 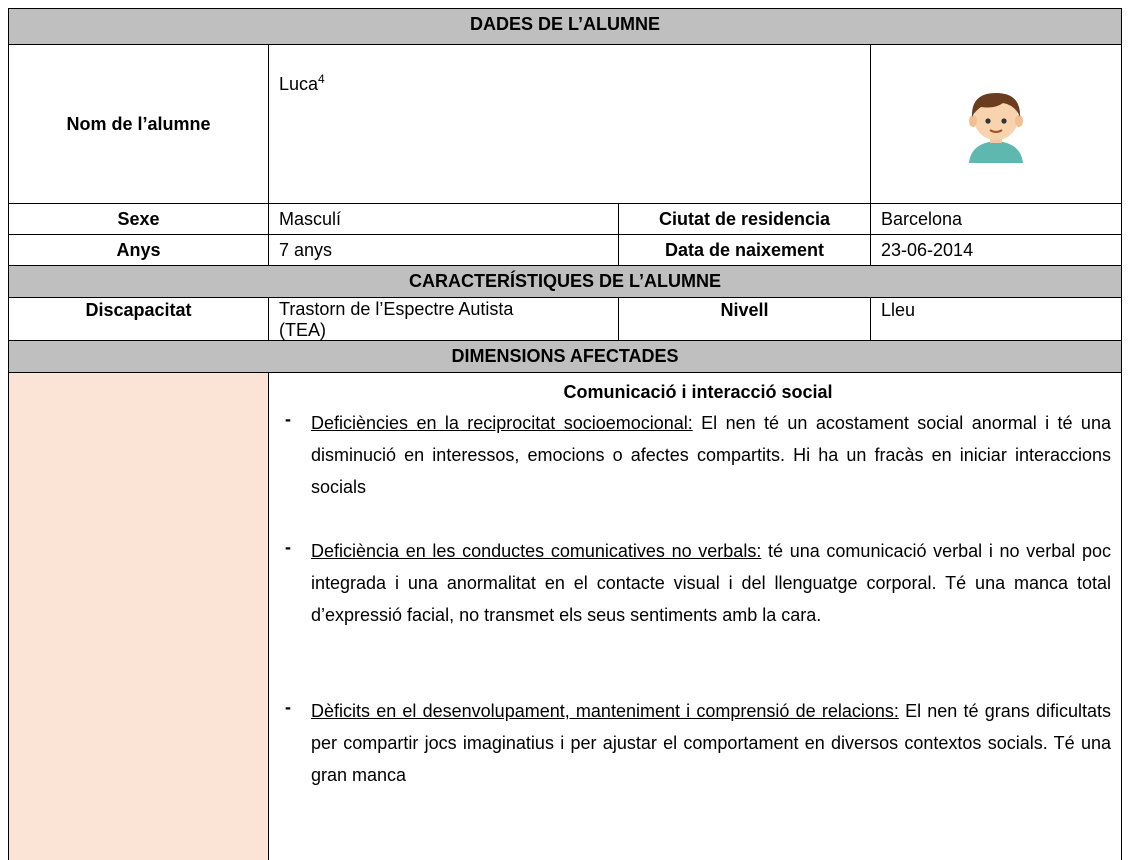 I want to click on title: DADES DE L’ALUMNE, so click(x=564, y=24).